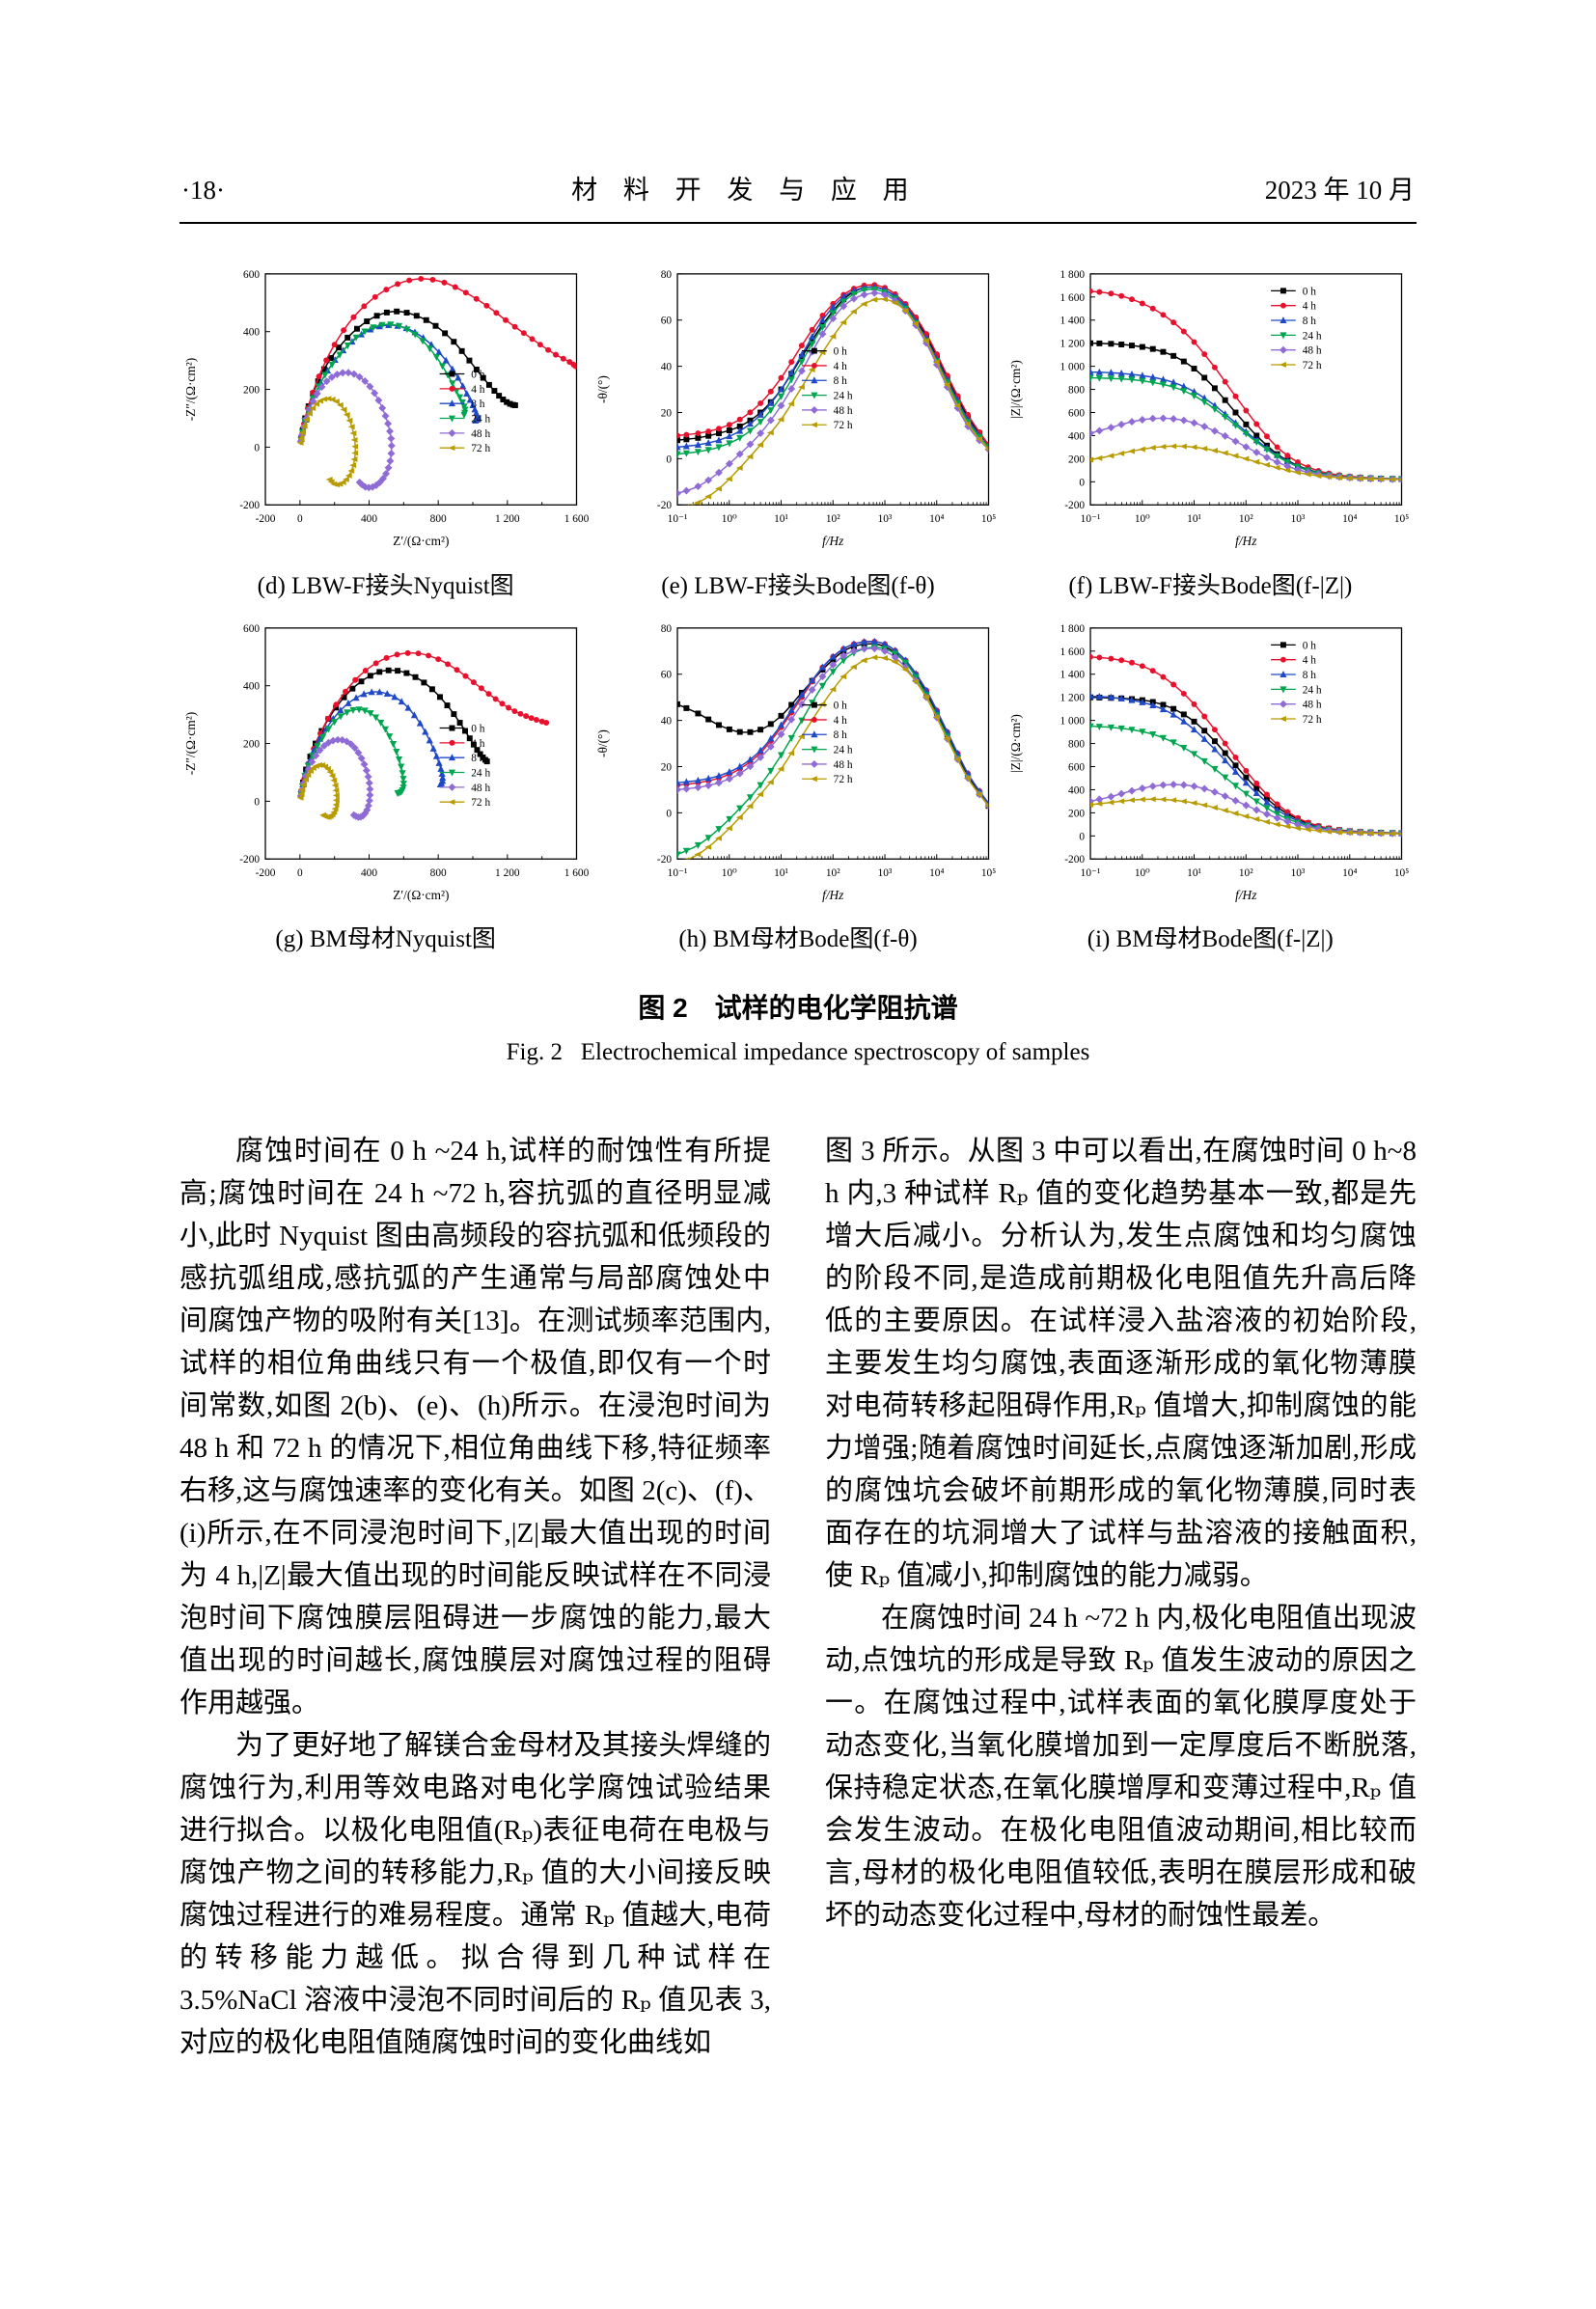 The width and height of the screenshot is (1596, 2309). I want to click on journal-title: 材 料 开 发 与 应 用, so click(745, 191).